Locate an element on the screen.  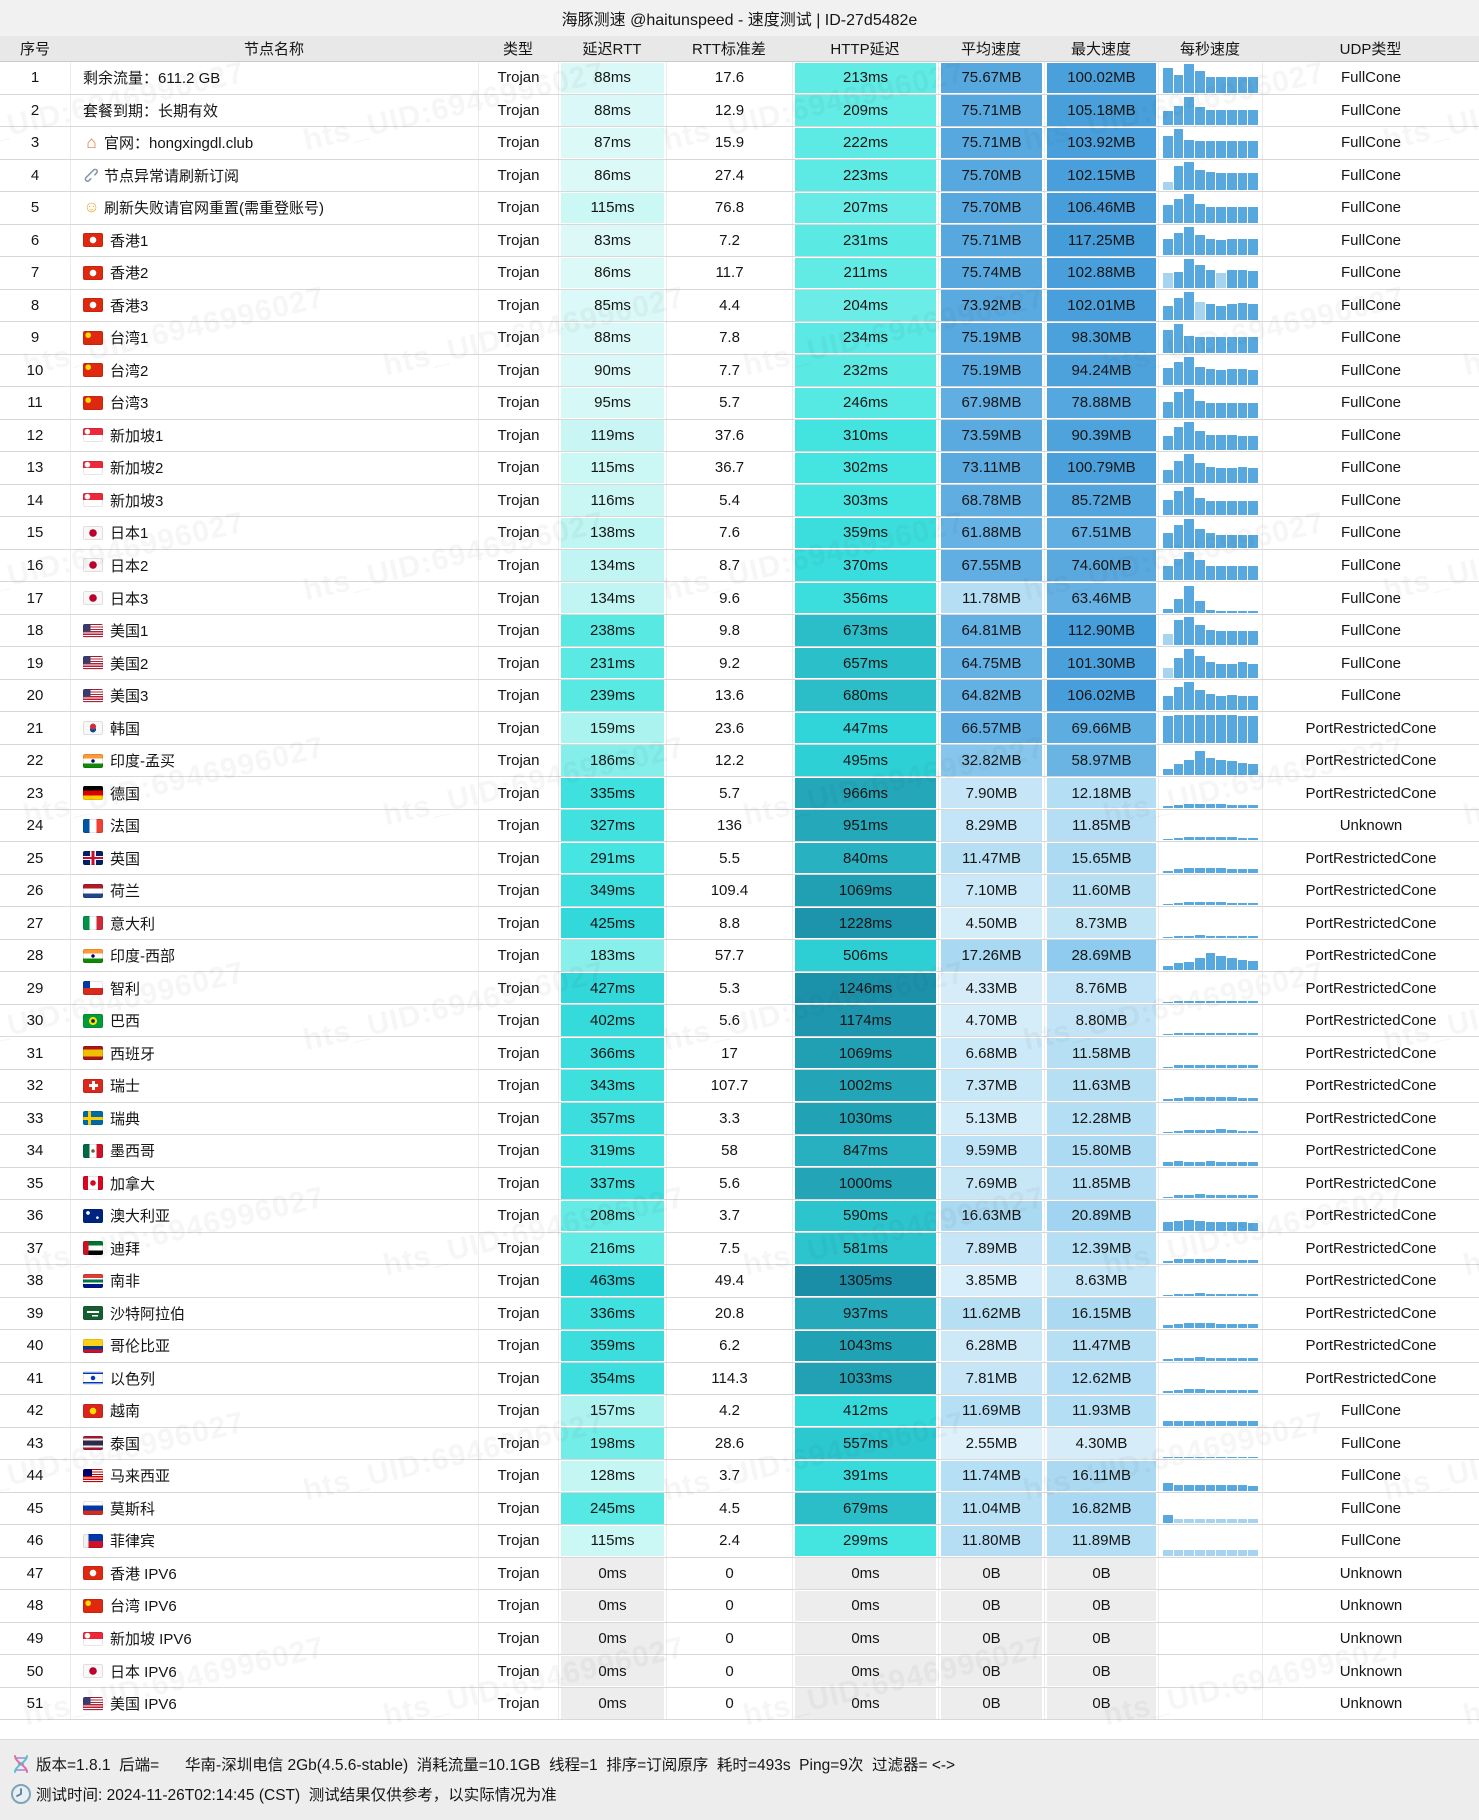
node-name-label: 新加坡2 is located at coordinates (137, 469).